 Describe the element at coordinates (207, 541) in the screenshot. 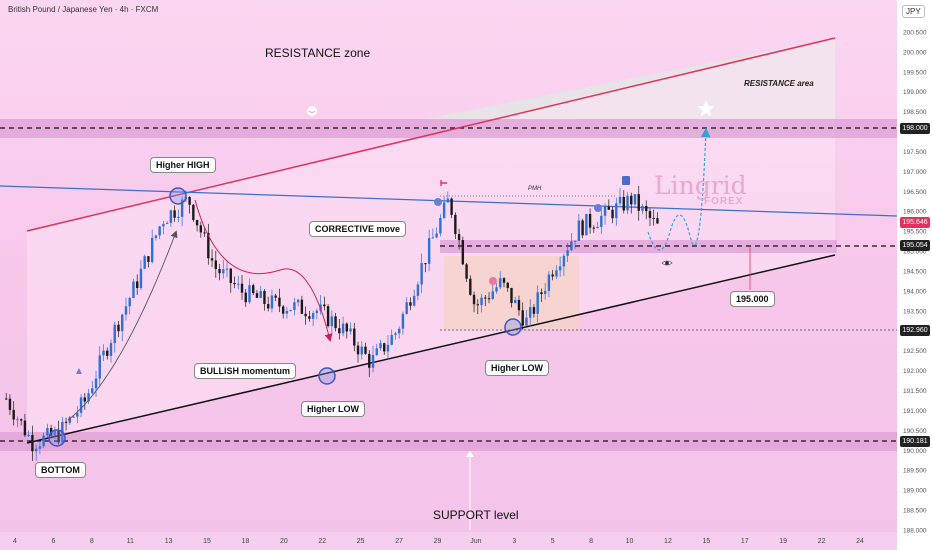

I see `x-tick-label: 15` at that location.